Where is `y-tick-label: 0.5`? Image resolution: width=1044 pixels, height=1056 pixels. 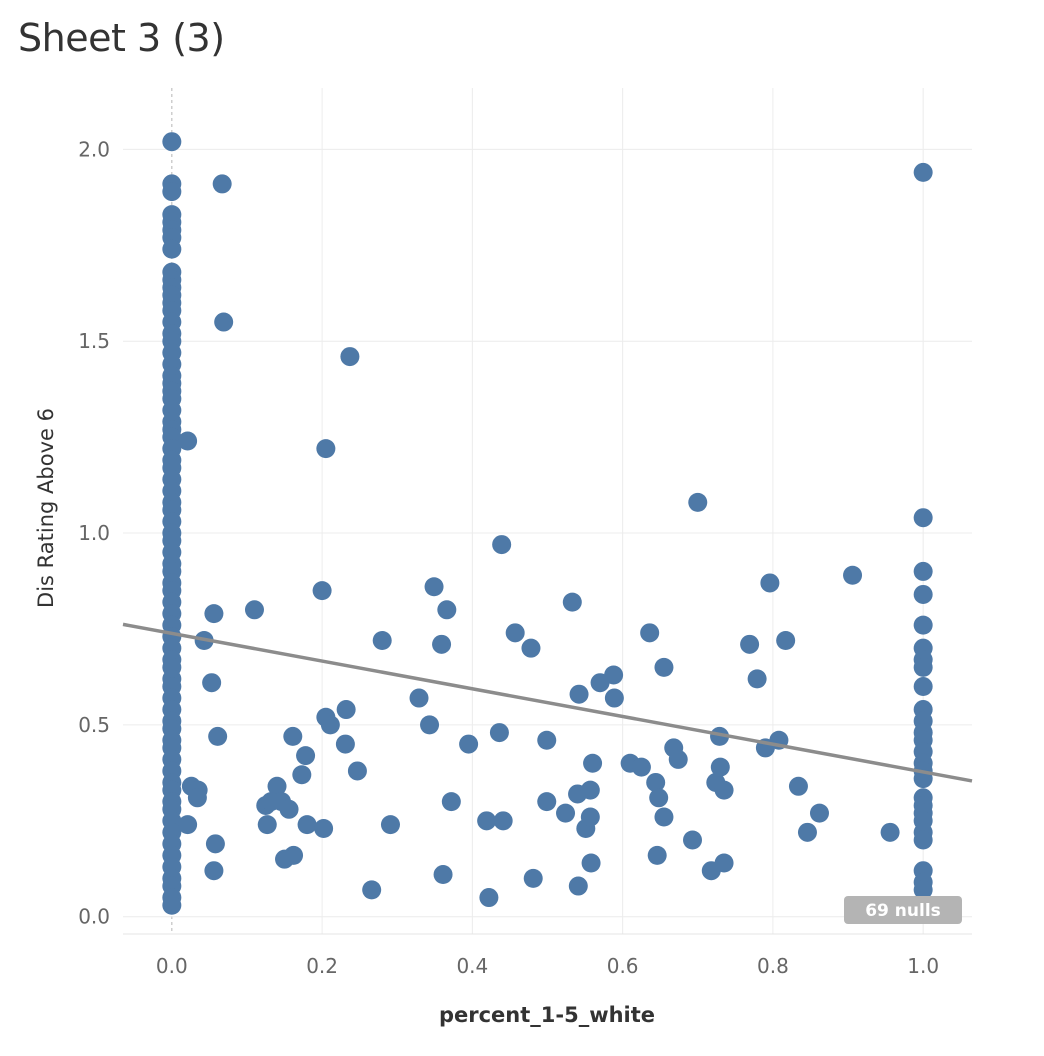
y-tick-label: 0.5 is located at coordinates (94, 725).